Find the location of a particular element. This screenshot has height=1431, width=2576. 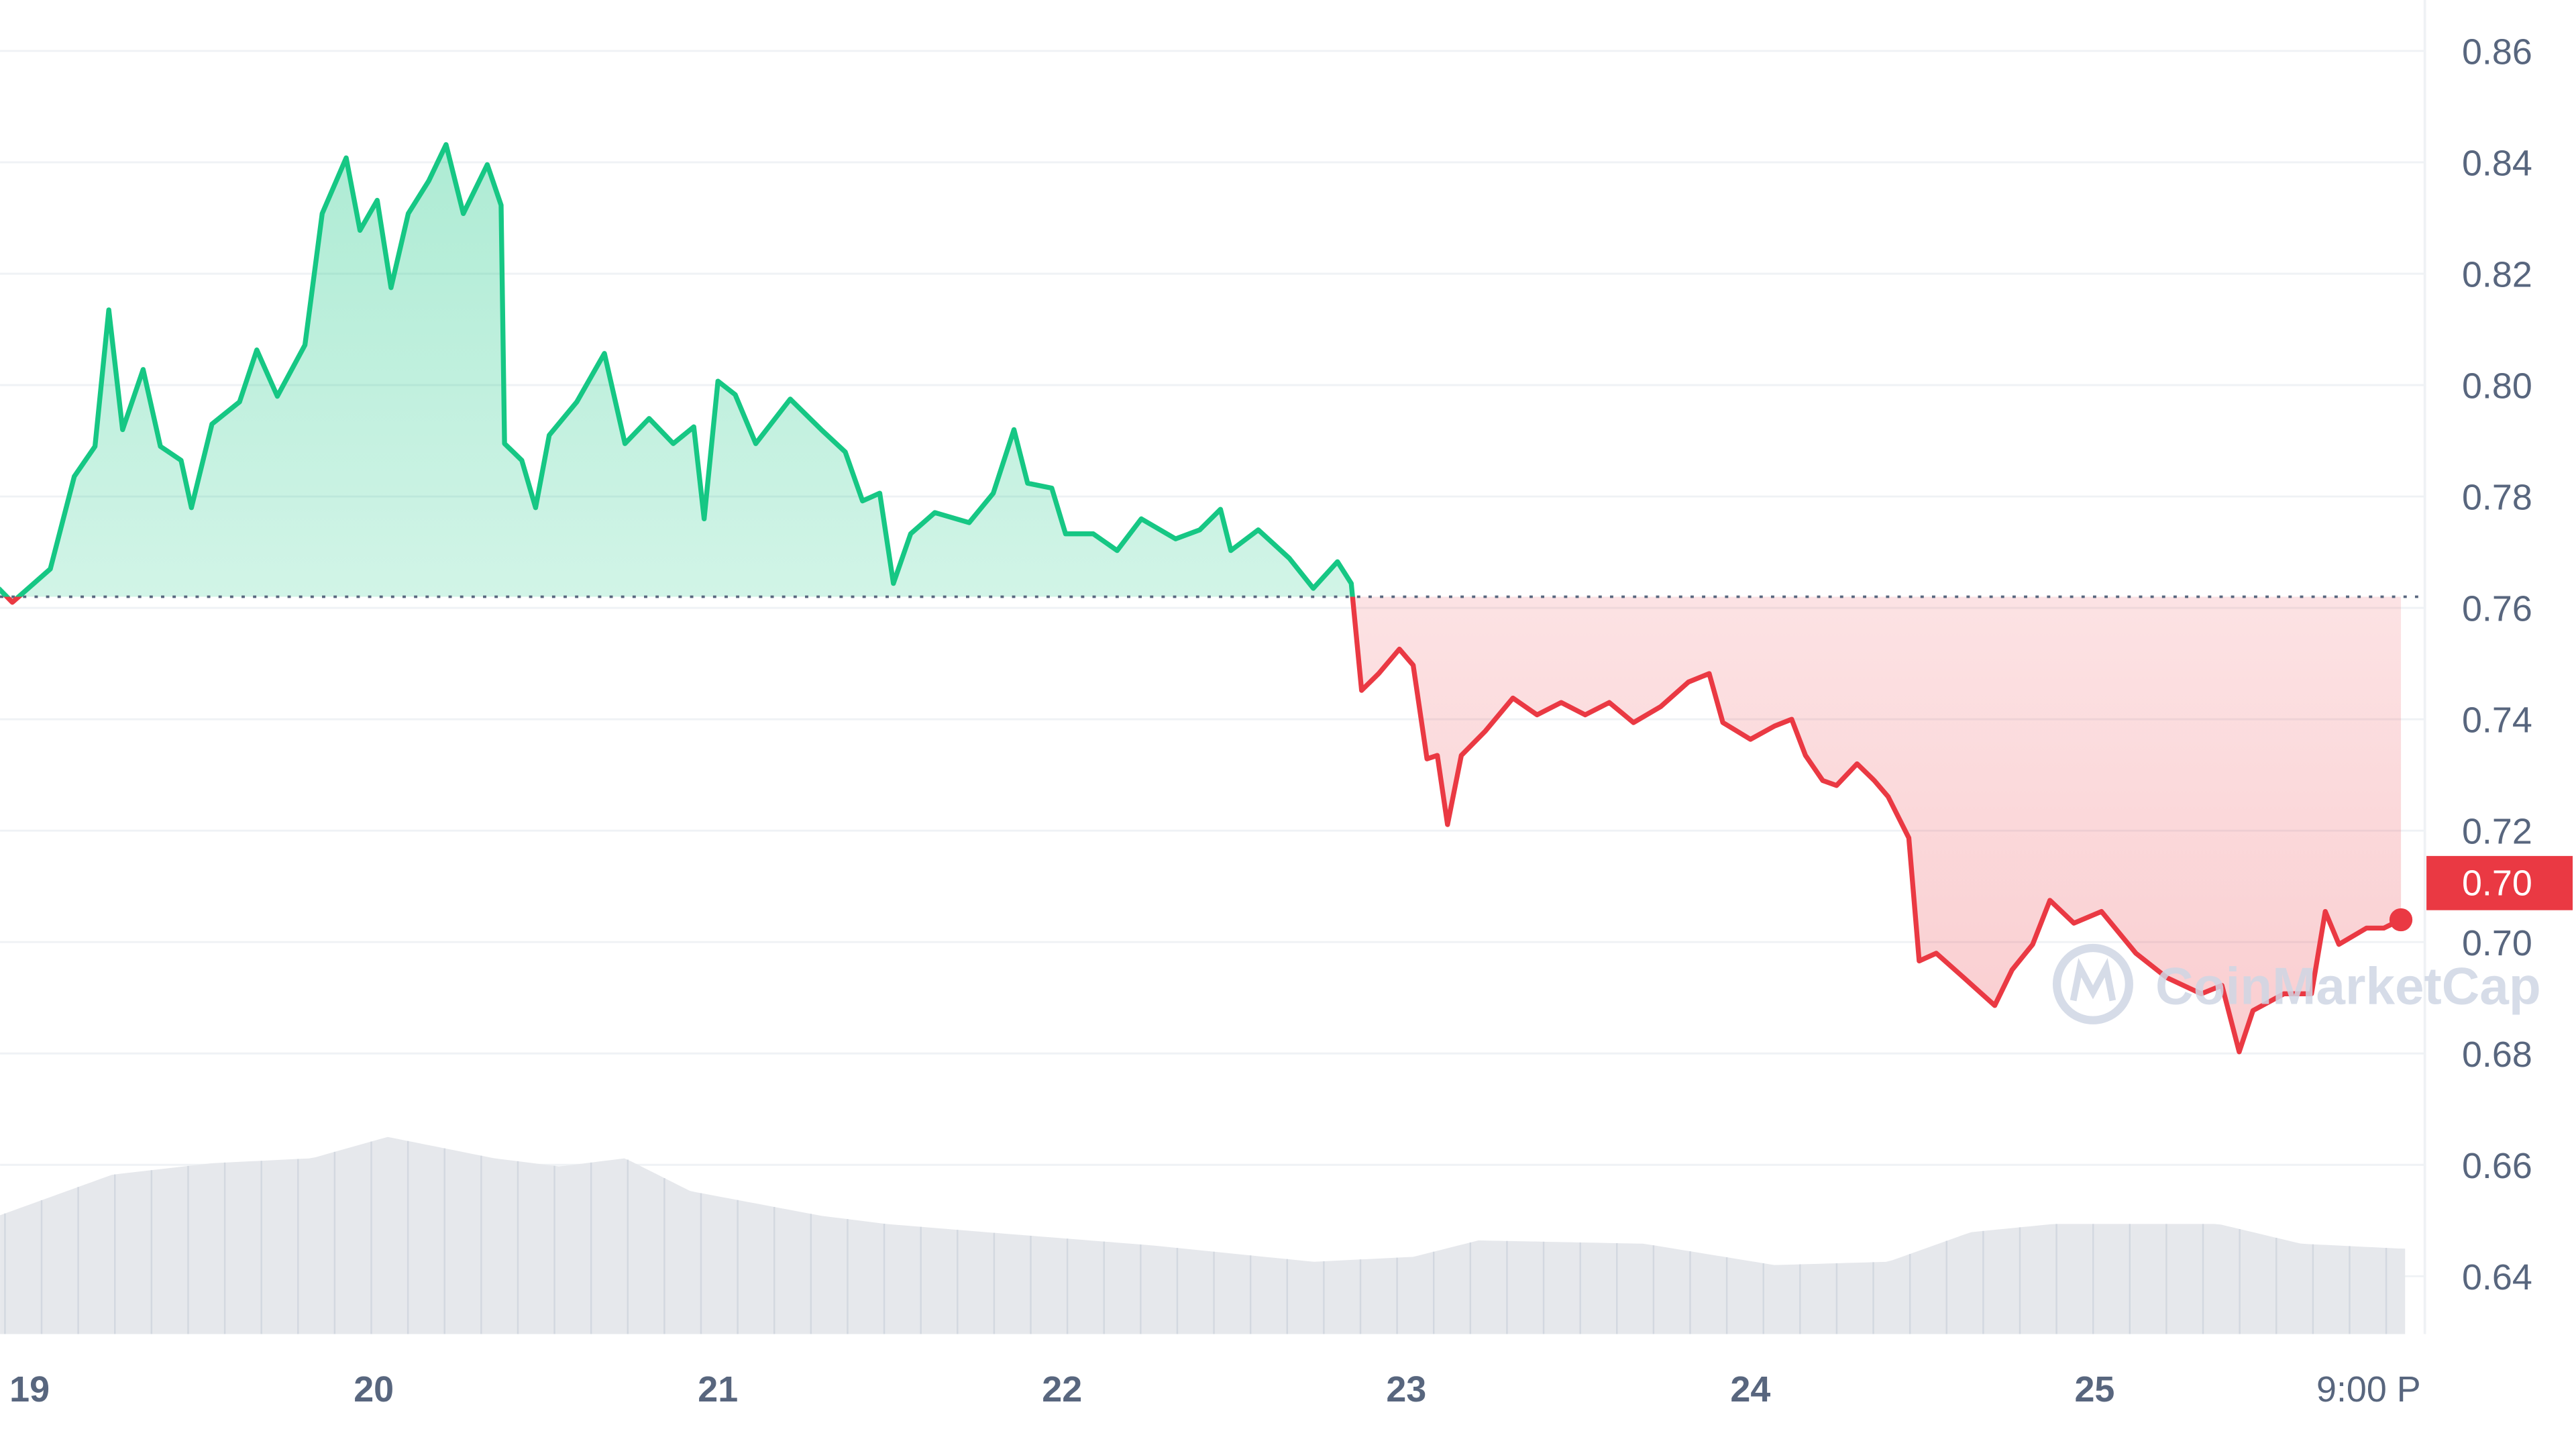

x-tick-label: 19 is located at coordinates (29, 1389).